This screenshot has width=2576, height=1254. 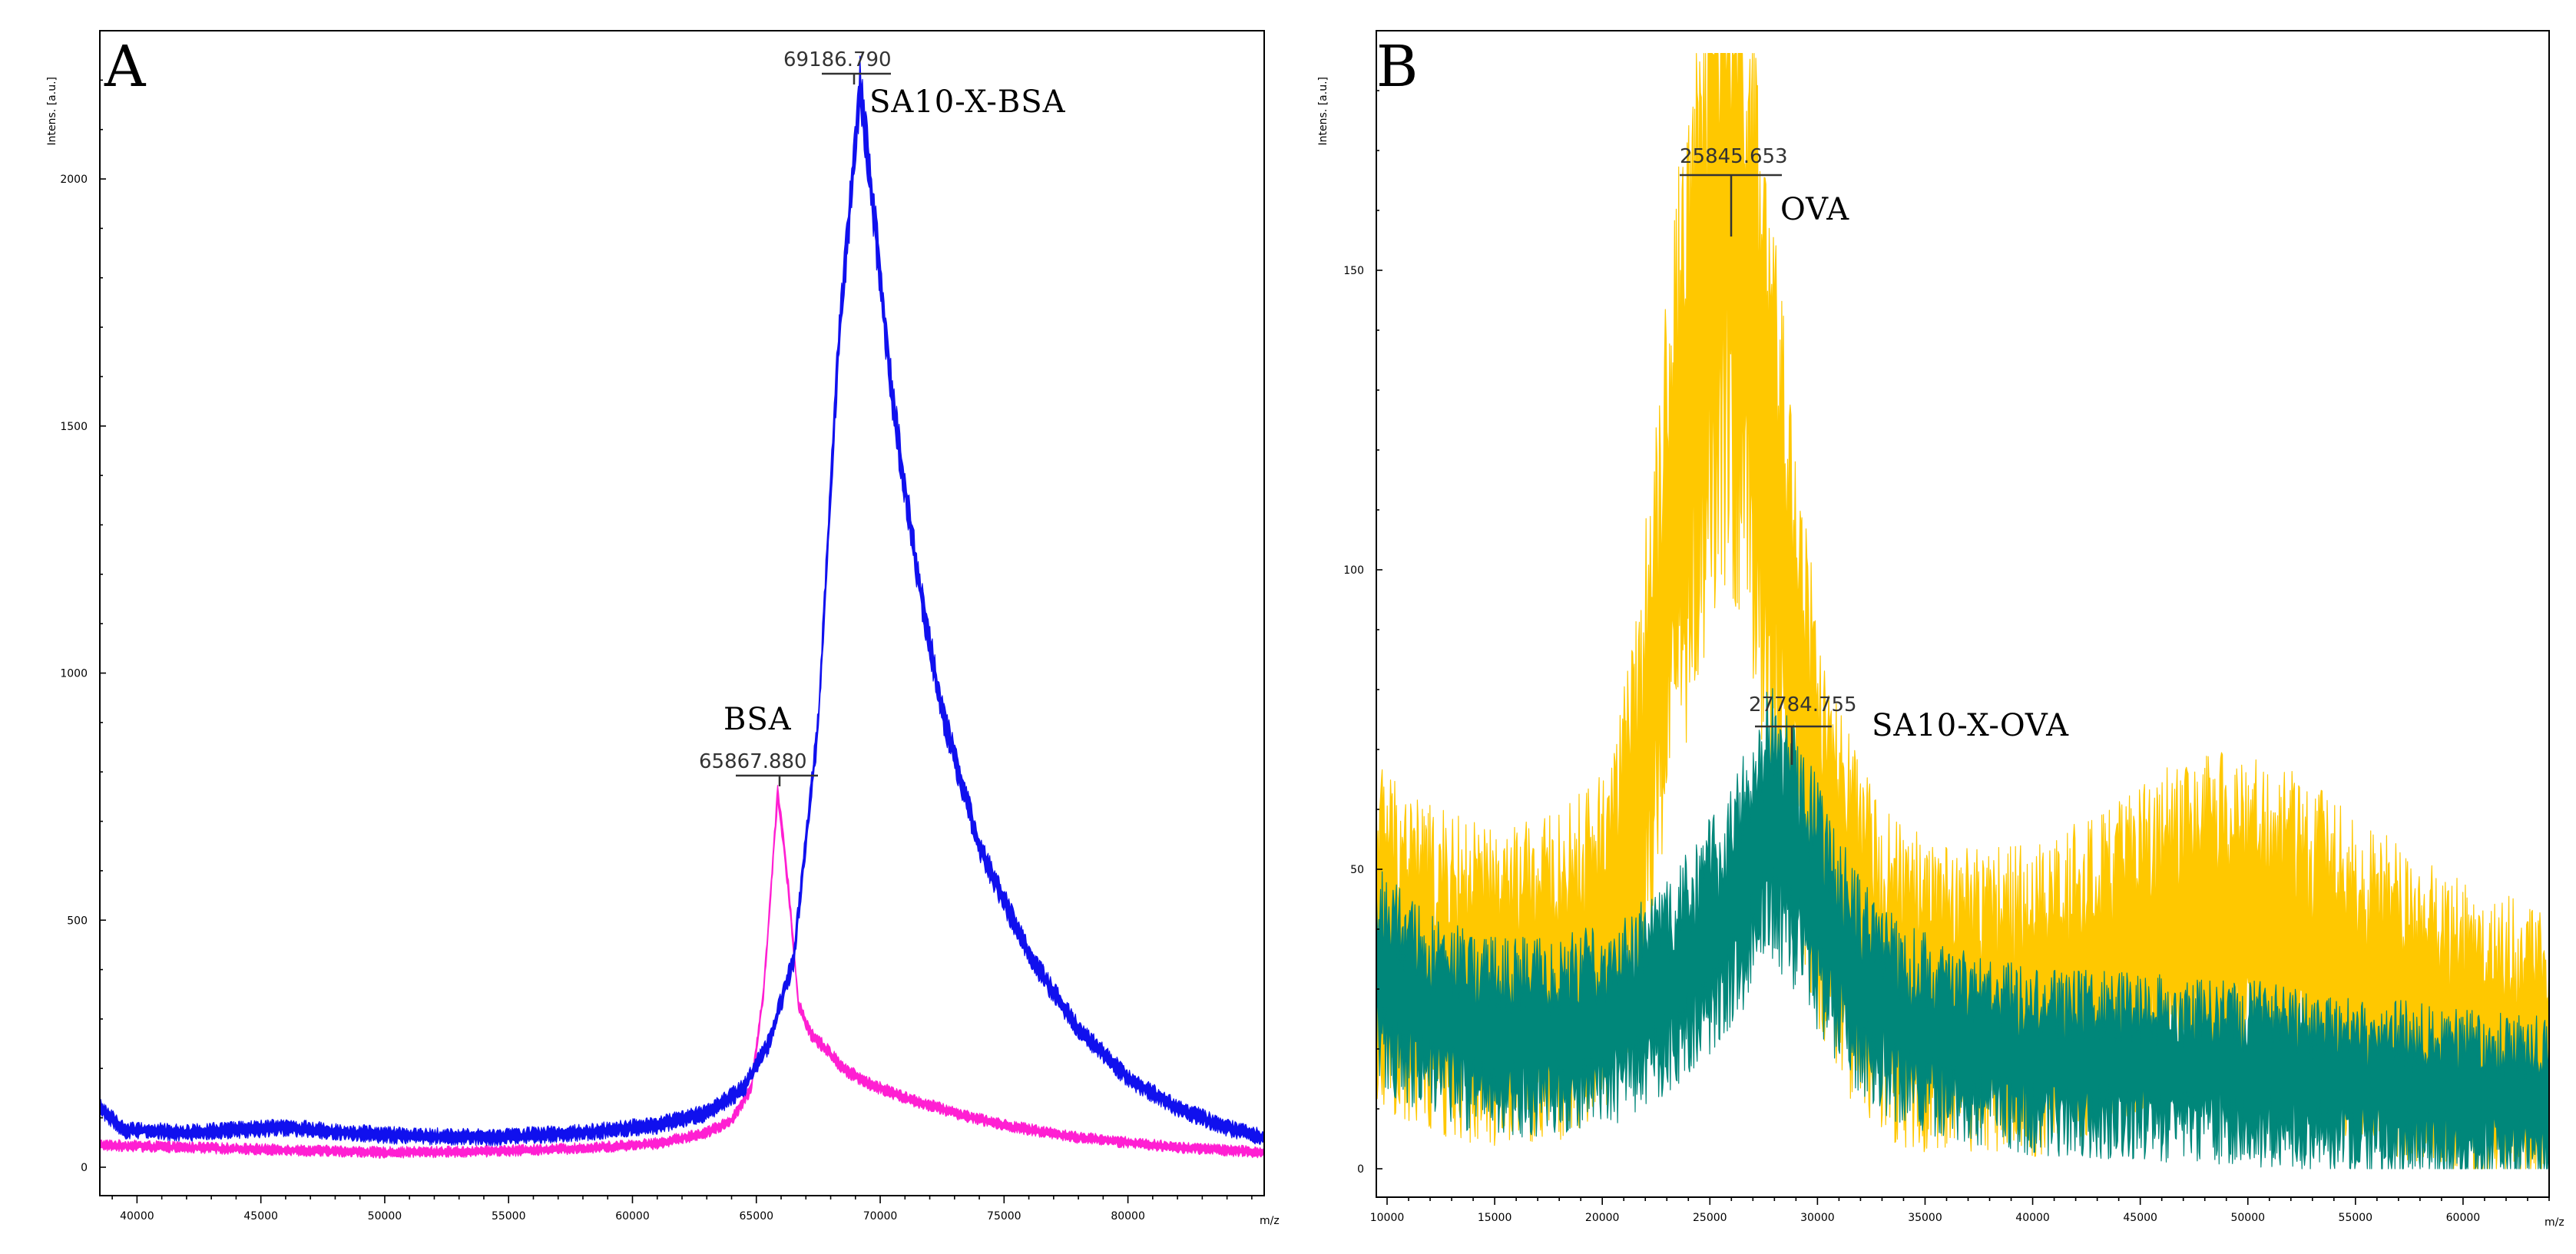 I want to click on panel-a-peak-marker-sa10-x-bsa: 69186.790, so click(x=838, y=66).